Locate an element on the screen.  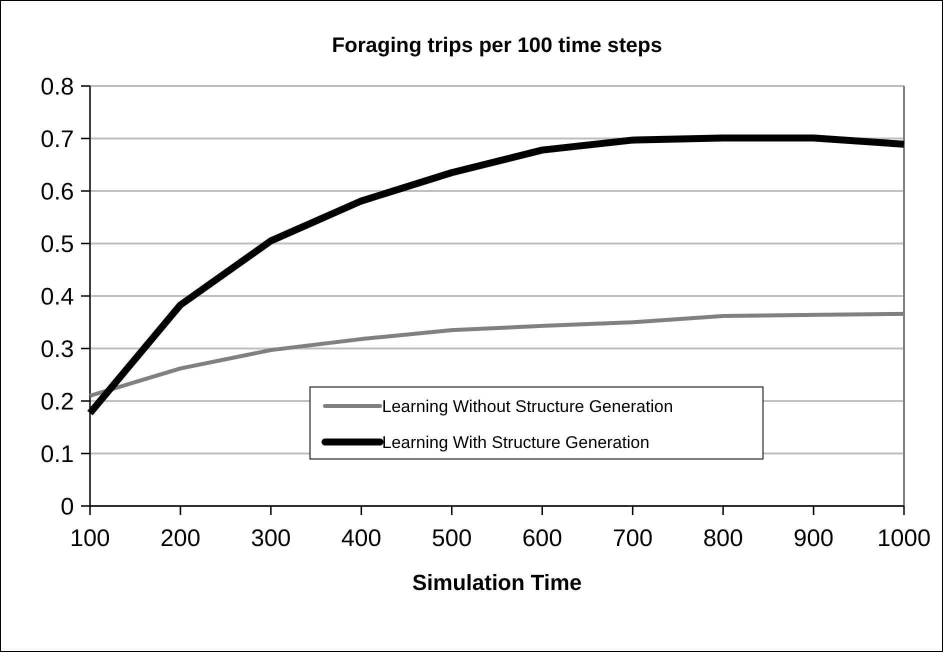
y-tick-label: 0.5 is located at coordinates (57, 244).